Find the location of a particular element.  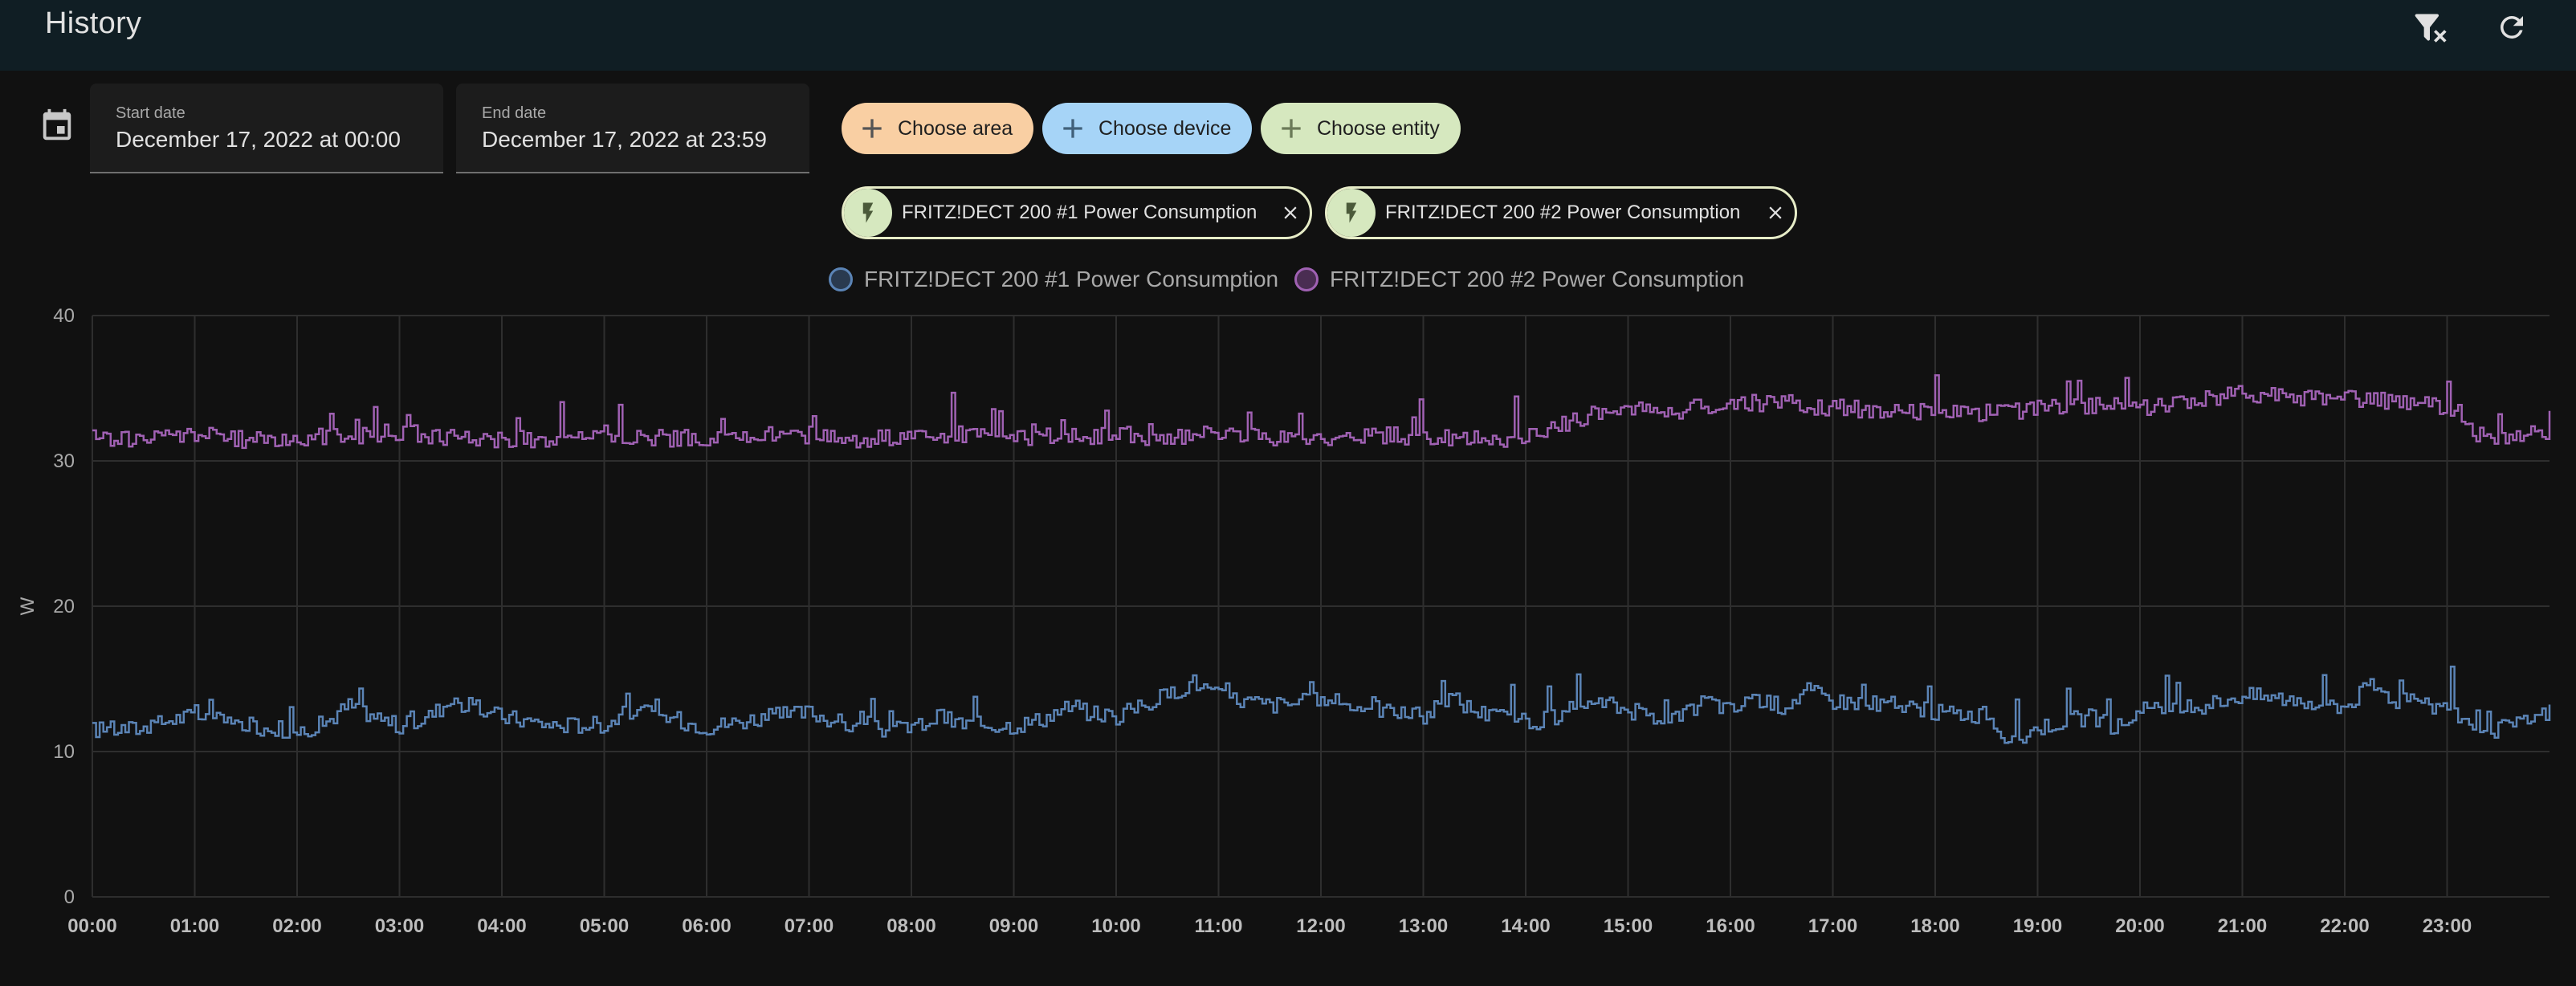

choose-area-button: Choose area is located at coordinates (938, 128).